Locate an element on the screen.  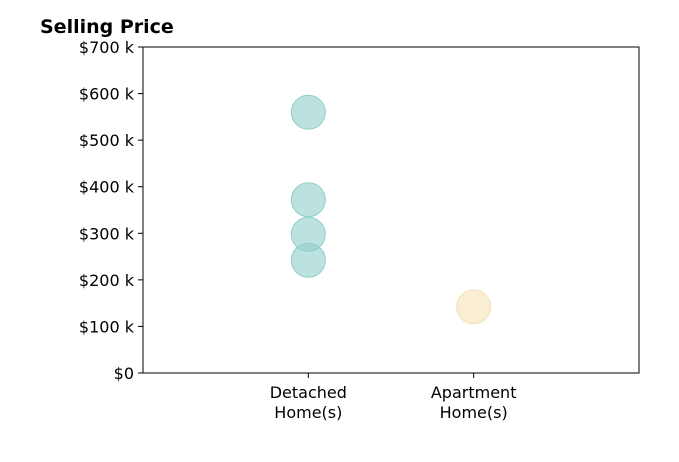
y-tick-label: $200 k is located at coordinates (107, 280).